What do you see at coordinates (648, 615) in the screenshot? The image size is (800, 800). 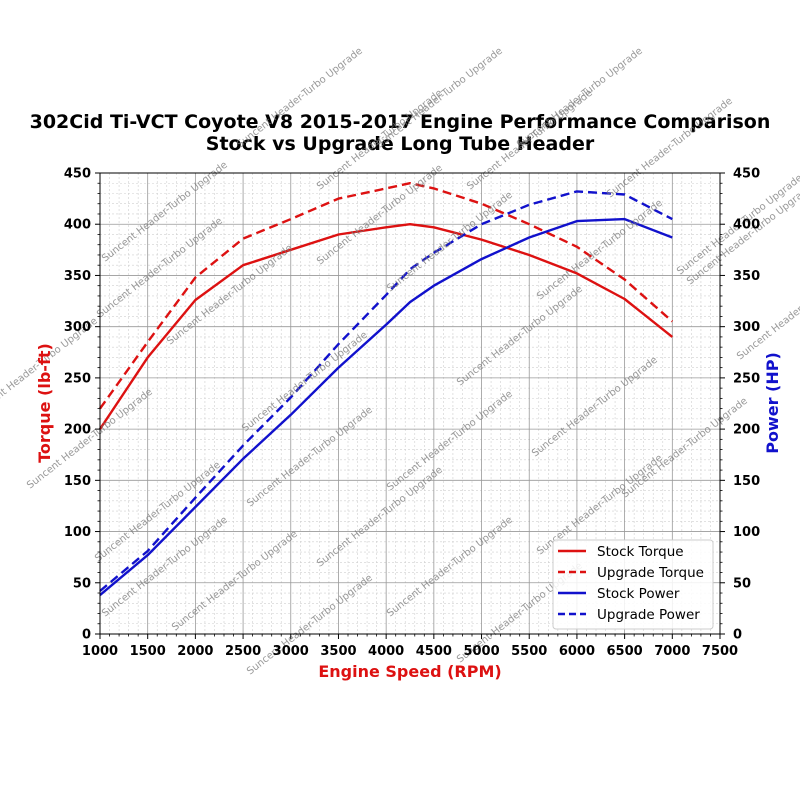 I see `legend-label-upgrade-power: Upgrade Power` at bounding box center [648, 615].